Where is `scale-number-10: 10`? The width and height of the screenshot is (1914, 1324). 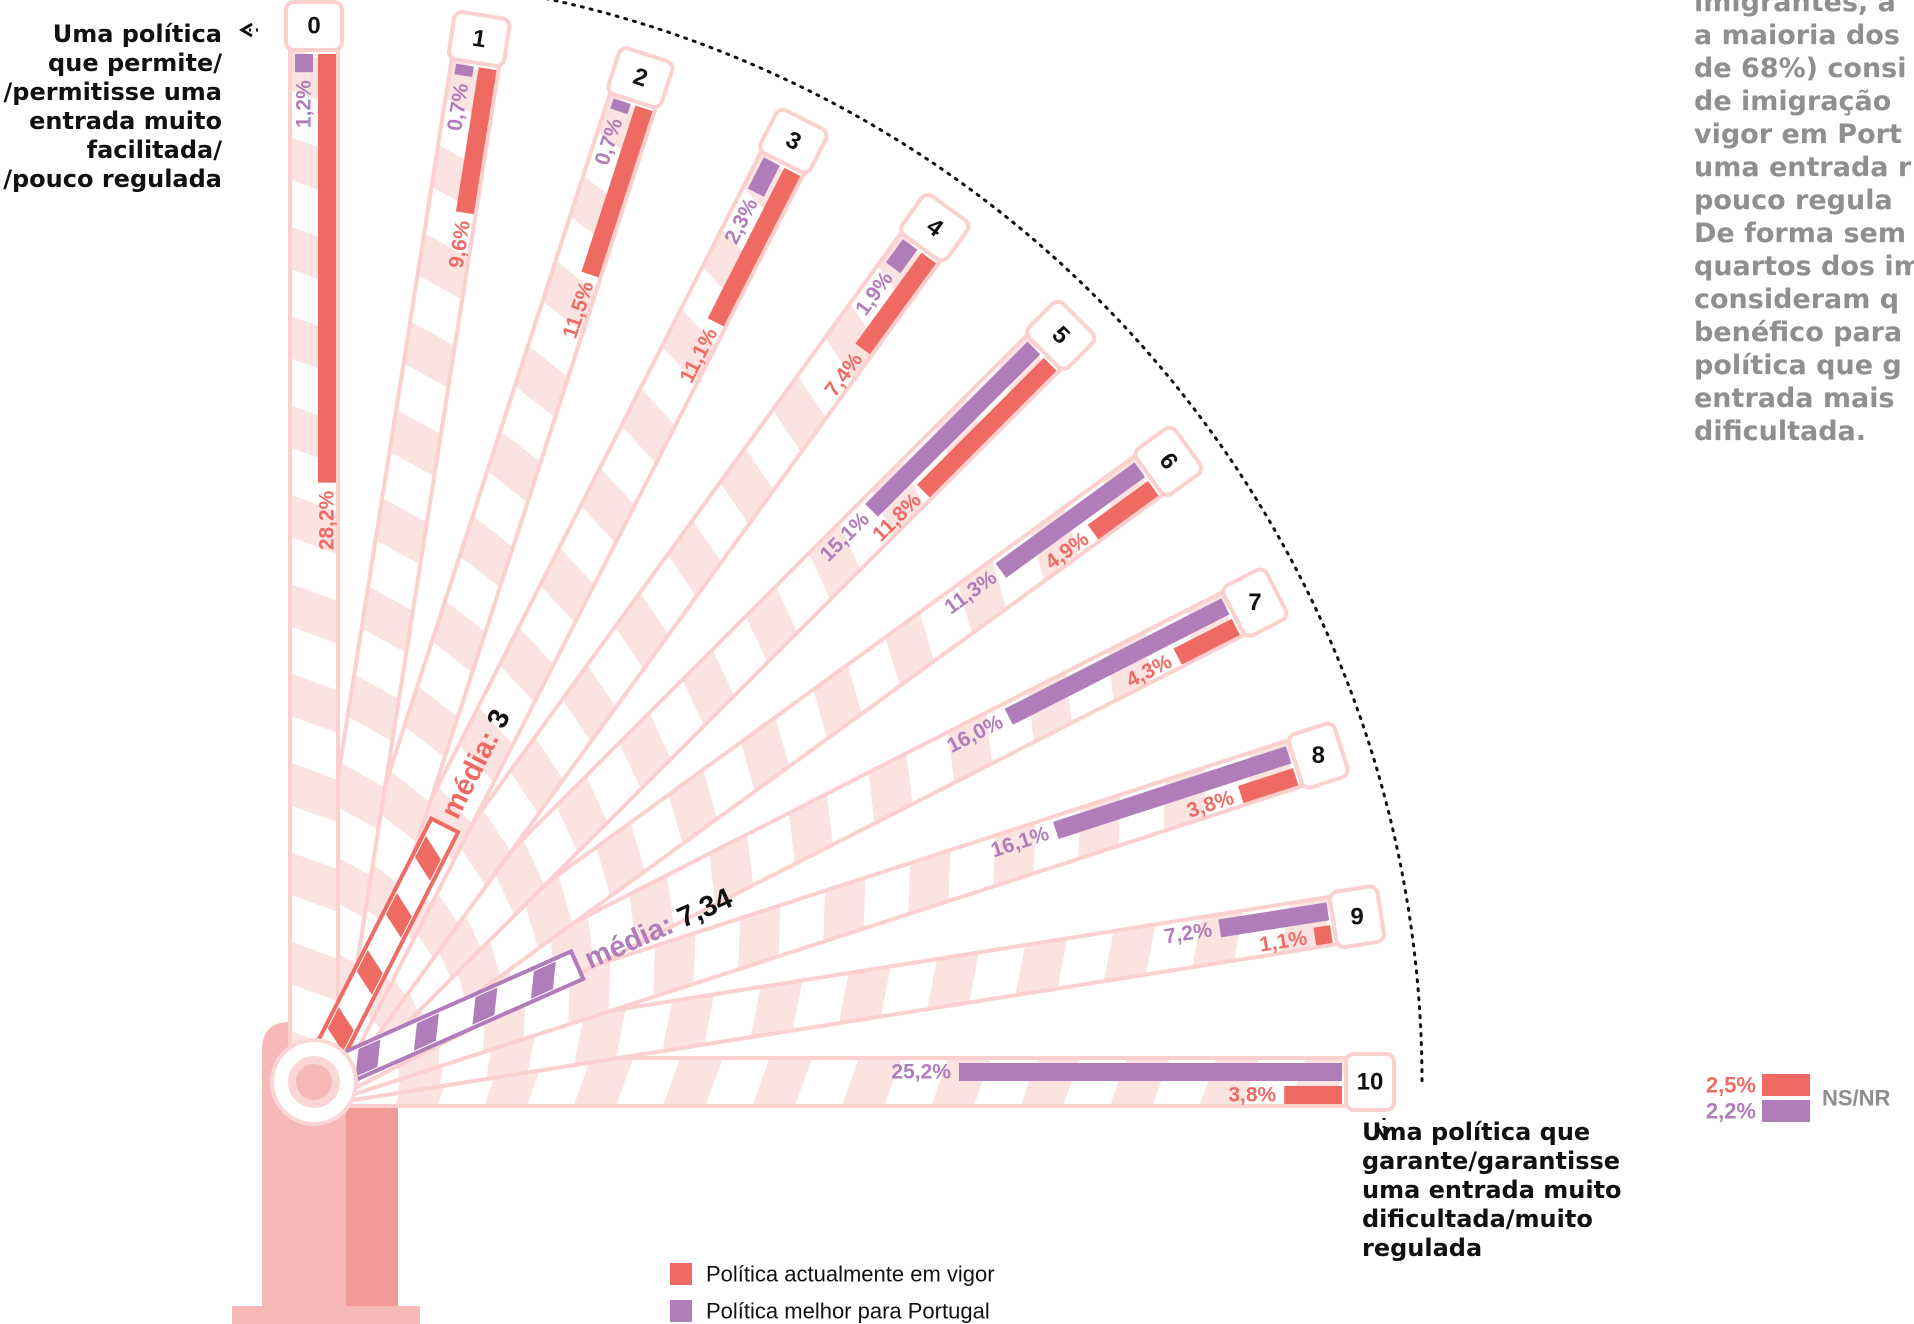 scale-number-10: 10 is located at coordinates (1370, 1082).